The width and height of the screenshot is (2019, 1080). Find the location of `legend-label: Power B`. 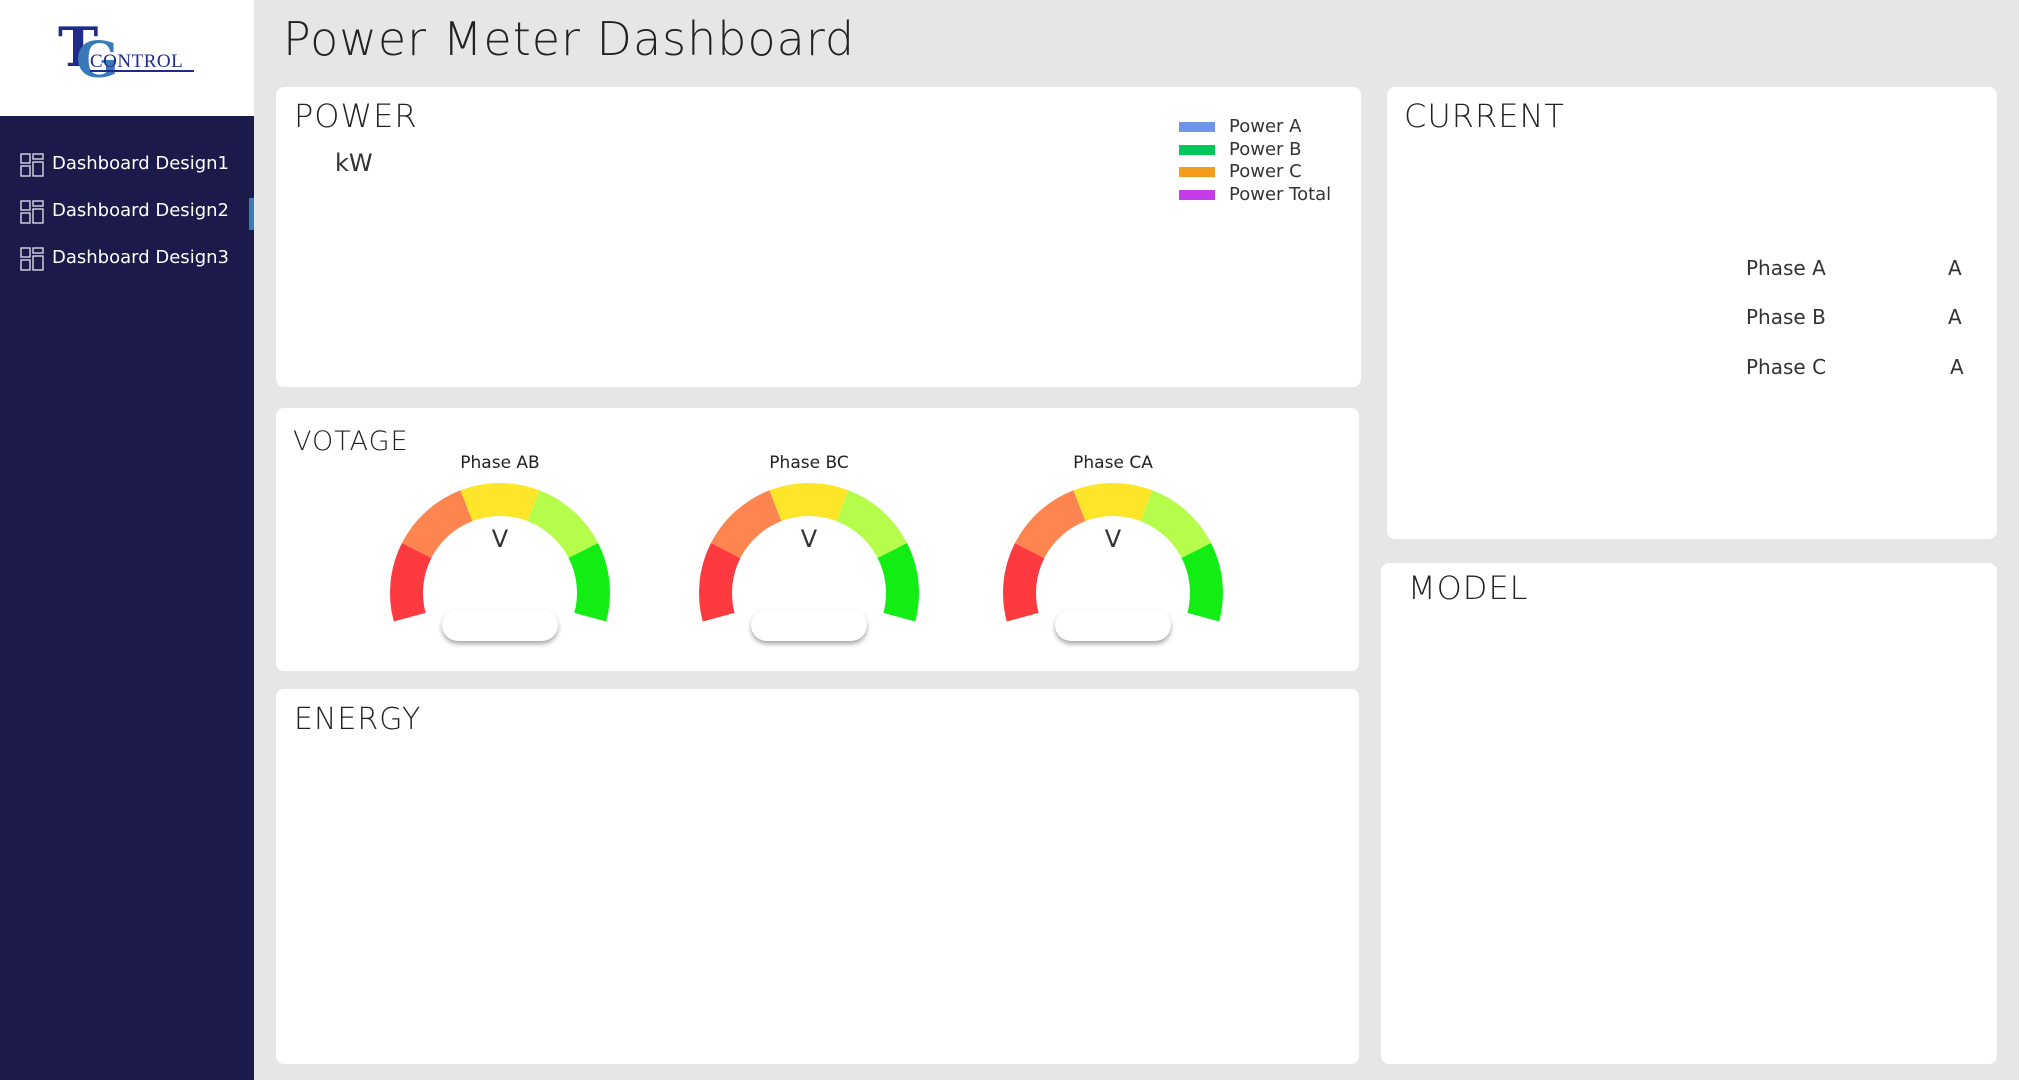

legend-label: Power B is located at coordinates (1265, 149).